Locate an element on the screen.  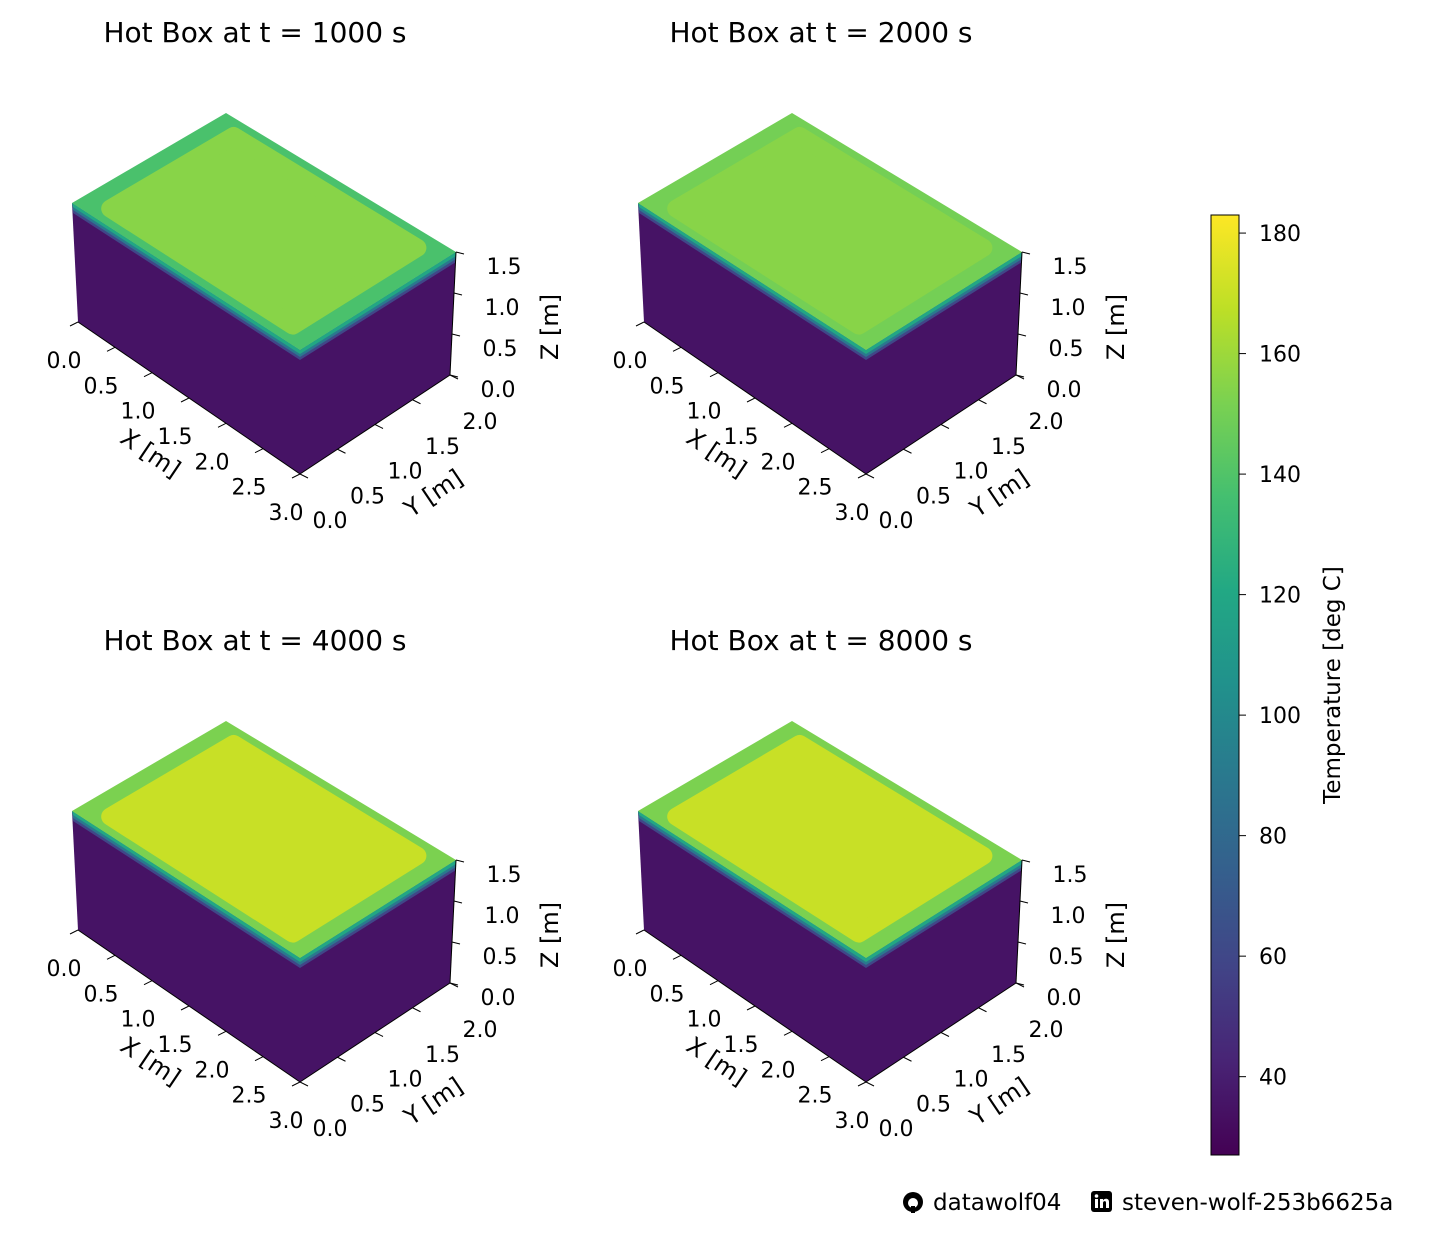
github-handle: datawolf04 is located at coordinates (997, 1203).